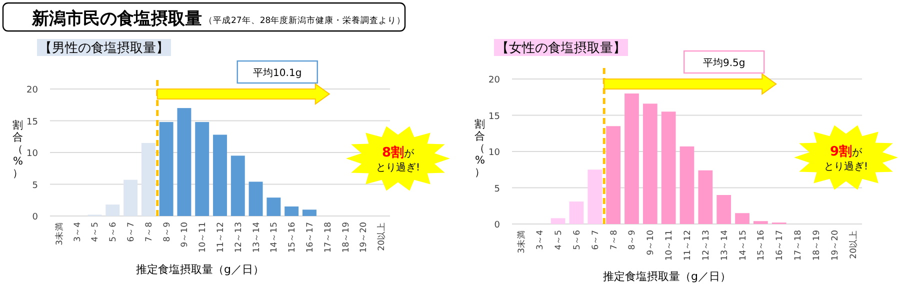 The image size is (899, 293). I want to click on chart-title: 【女性の食塩摂取量】, so click(561, 48).